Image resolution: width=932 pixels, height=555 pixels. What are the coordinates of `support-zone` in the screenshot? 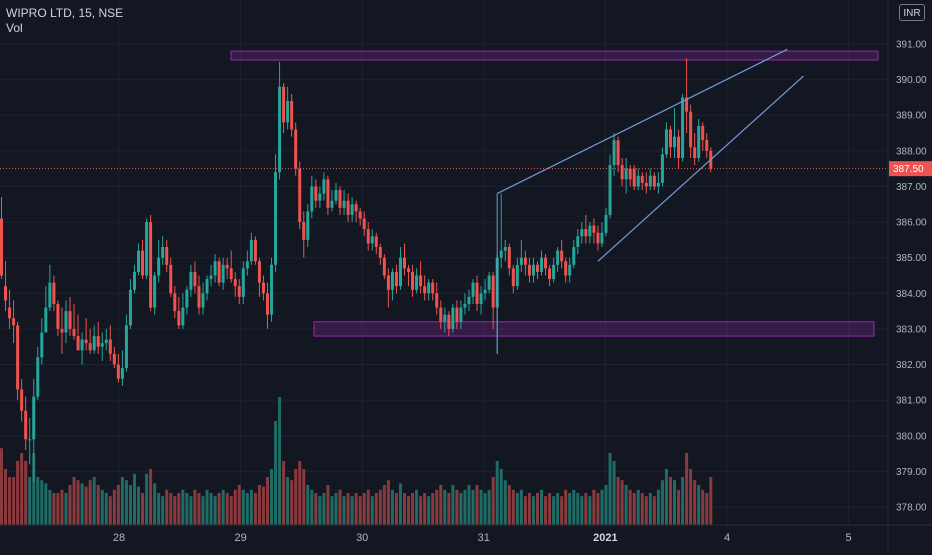 It's located at (594, 329).